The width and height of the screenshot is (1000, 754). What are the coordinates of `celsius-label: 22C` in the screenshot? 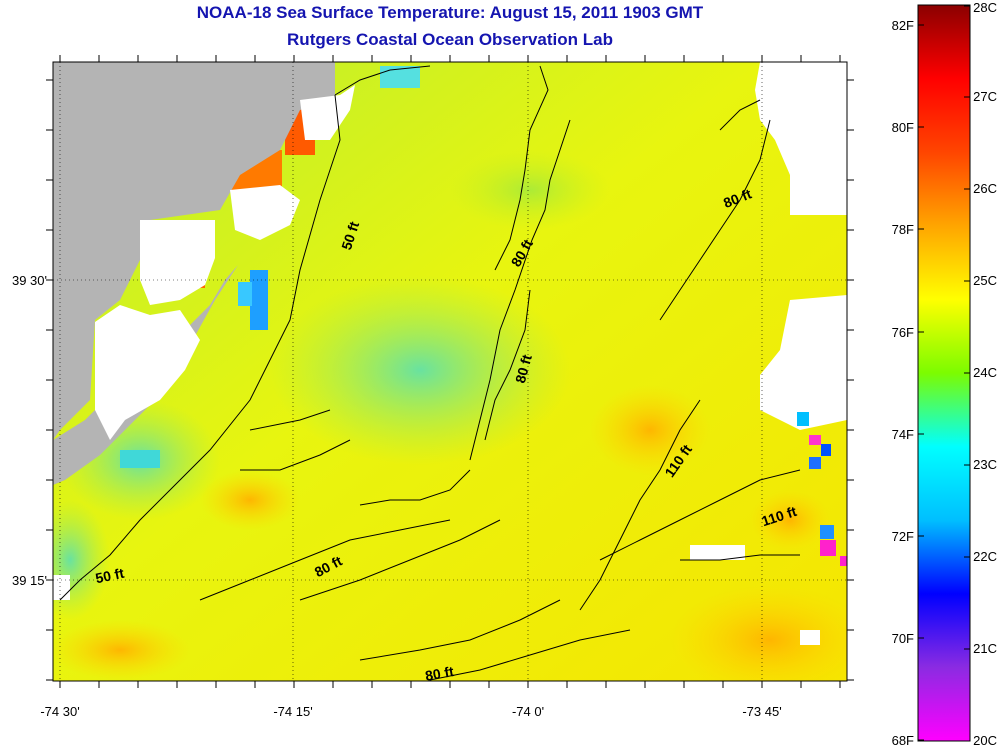 It's located at (985, 556).